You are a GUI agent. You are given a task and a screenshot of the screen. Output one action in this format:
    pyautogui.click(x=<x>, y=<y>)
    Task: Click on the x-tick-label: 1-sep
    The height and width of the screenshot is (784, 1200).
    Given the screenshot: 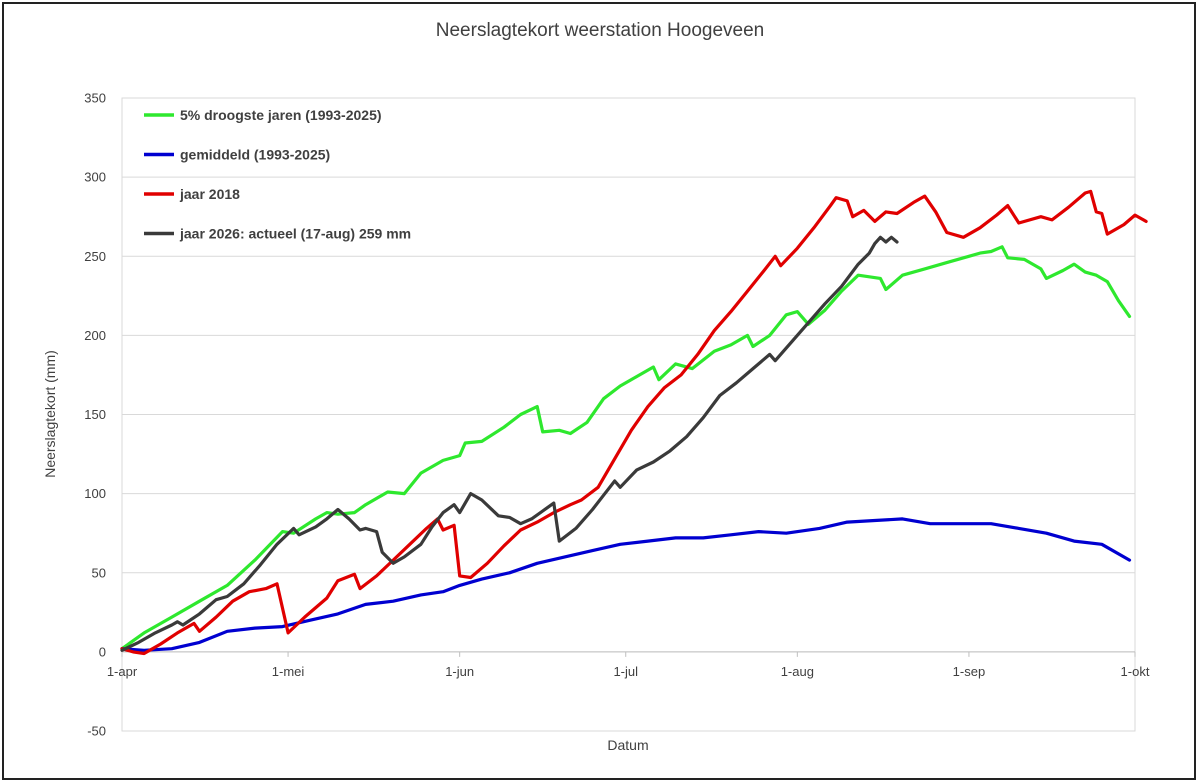 What is the action you would take?
    pyautogui.click(x=969, y=671)
    